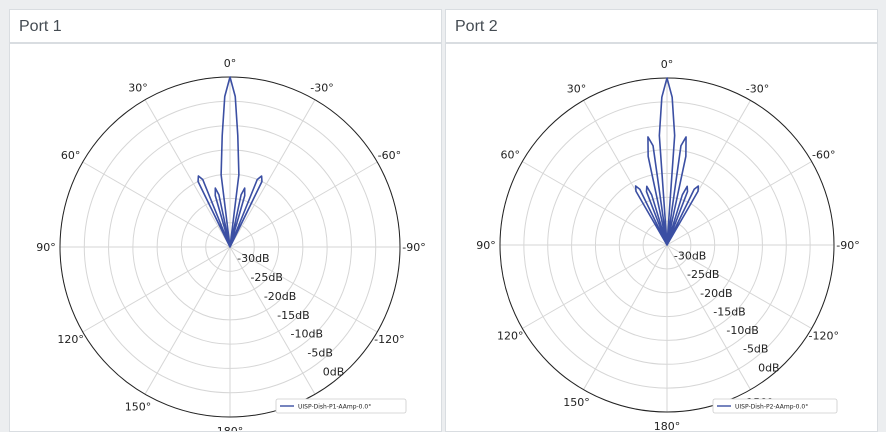  I want to click on legend: UISP-Dish-P1-AAmp-0.0°, so click(341, 406).